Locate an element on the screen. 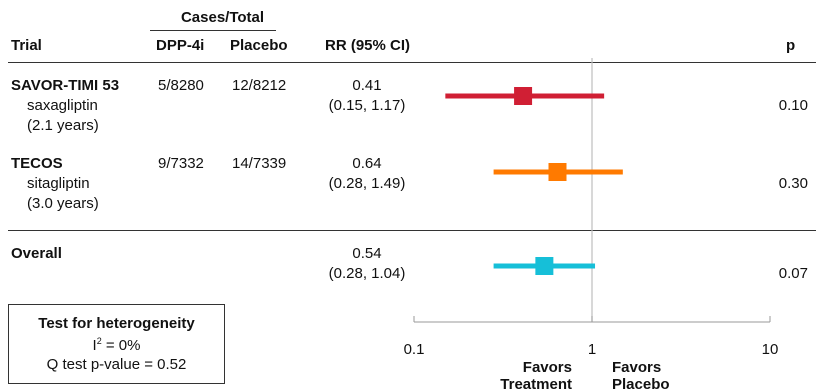 This screenshot has width=816, height=392. i2-statistic: I2 = 0% is located at coordinates (116, 345).